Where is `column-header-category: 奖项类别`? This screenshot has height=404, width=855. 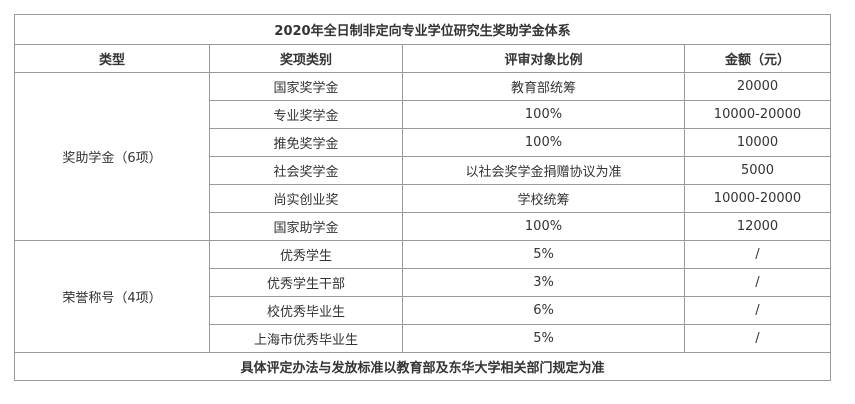
column-header-category: 奖项类别 is located at coordinates (306, 58).